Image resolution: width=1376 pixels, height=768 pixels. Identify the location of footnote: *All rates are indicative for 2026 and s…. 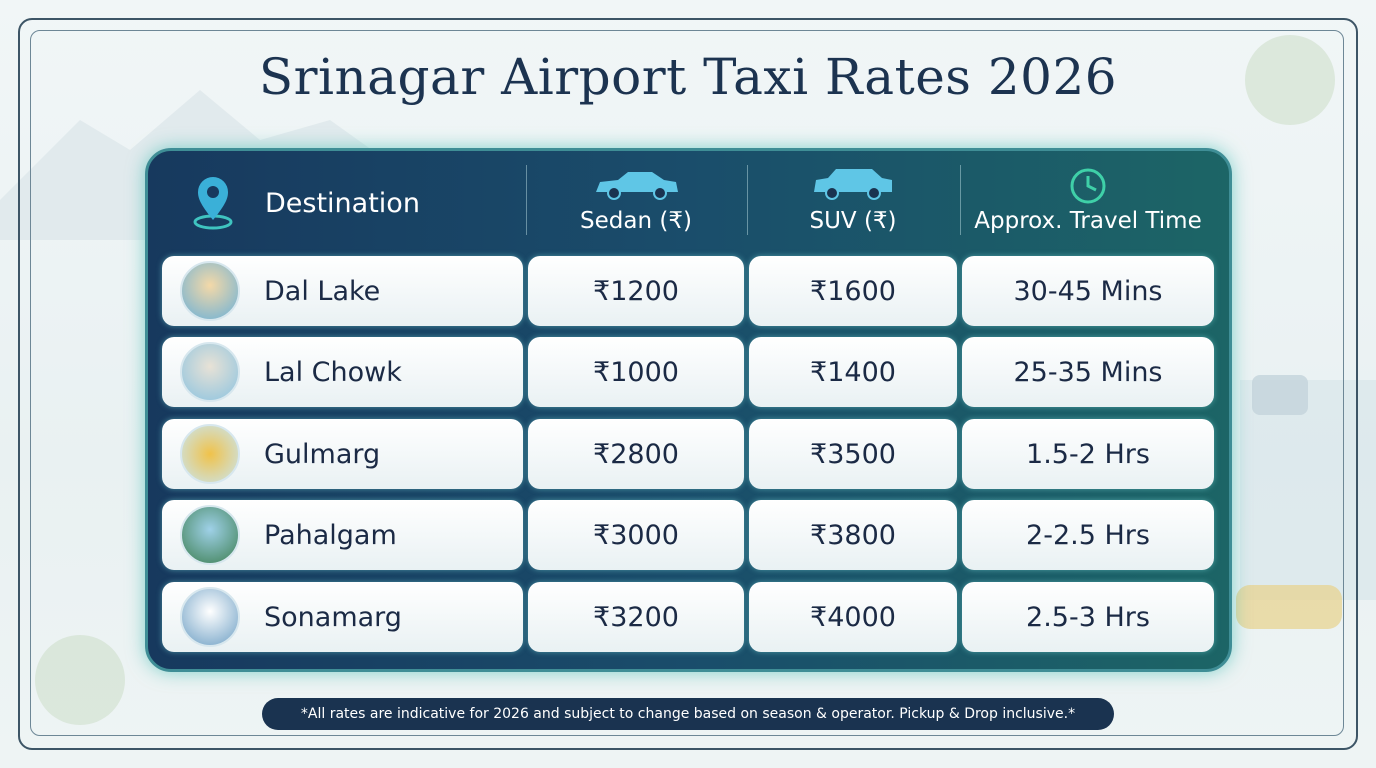
(688, 714).